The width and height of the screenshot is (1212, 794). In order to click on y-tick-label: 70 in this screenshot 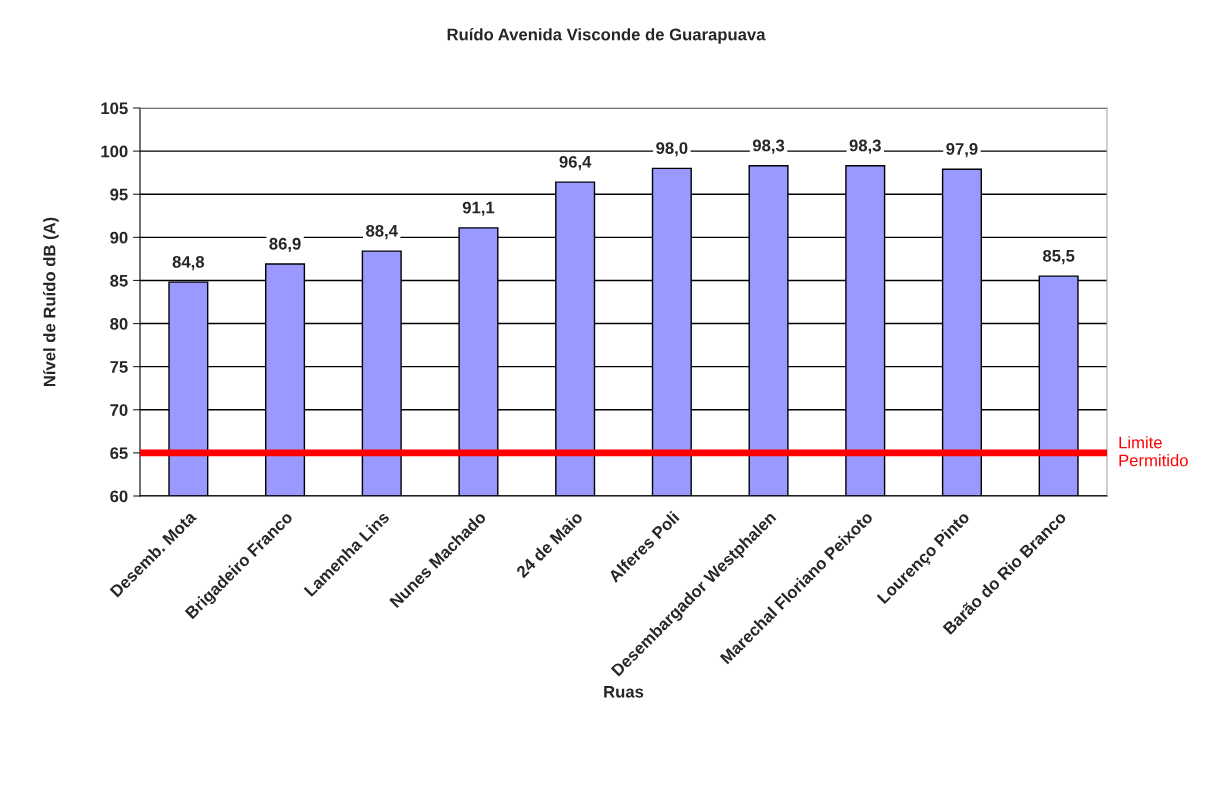, I will do `click(119, 410)`.